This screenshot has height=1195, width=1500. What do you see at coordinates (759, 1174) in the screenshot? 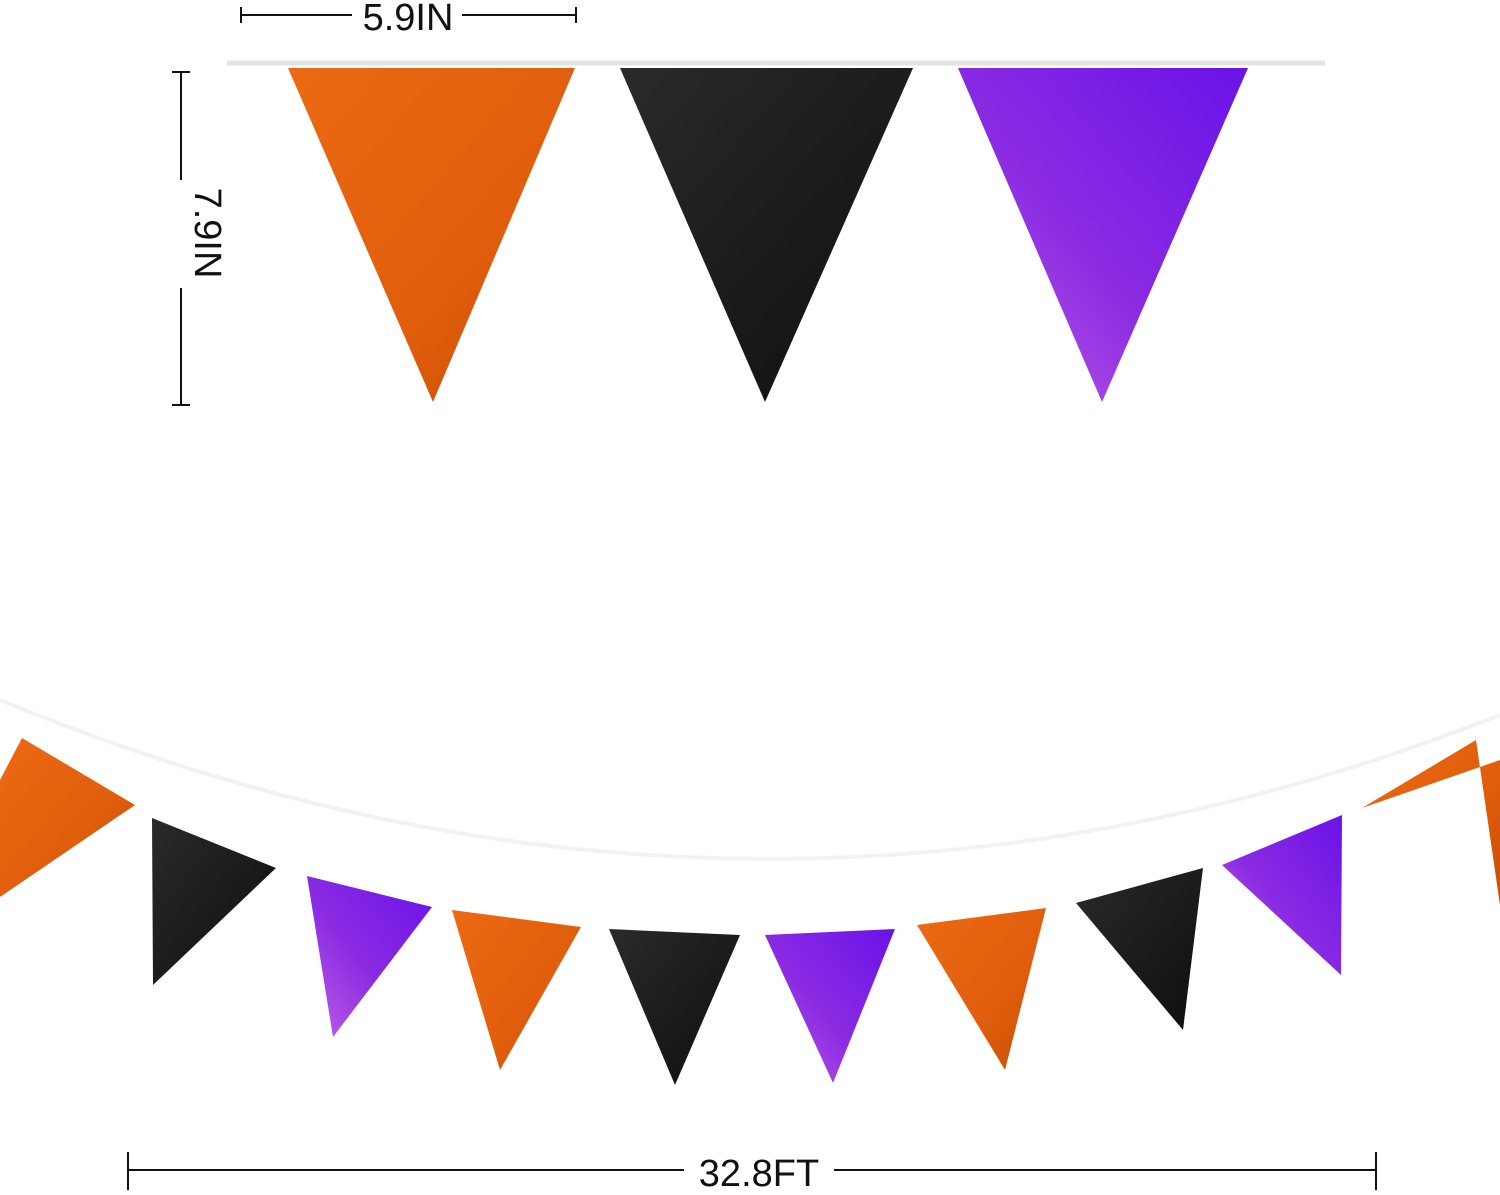
I see `total-length-label: 32.8FT` at bounding box center [759, 1174].